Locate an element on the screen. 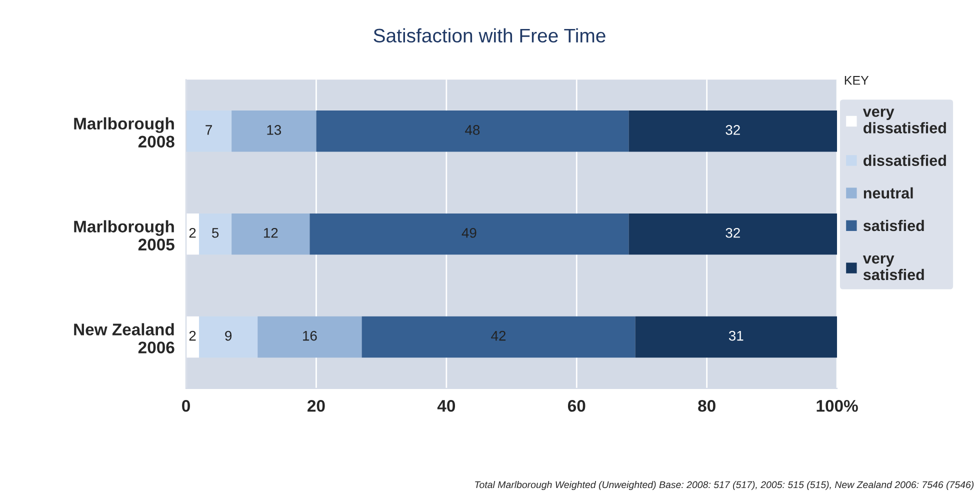 The image size is (979, 498). y-tick-label: New Zealand 2006 is located at coordinates (124, 338).